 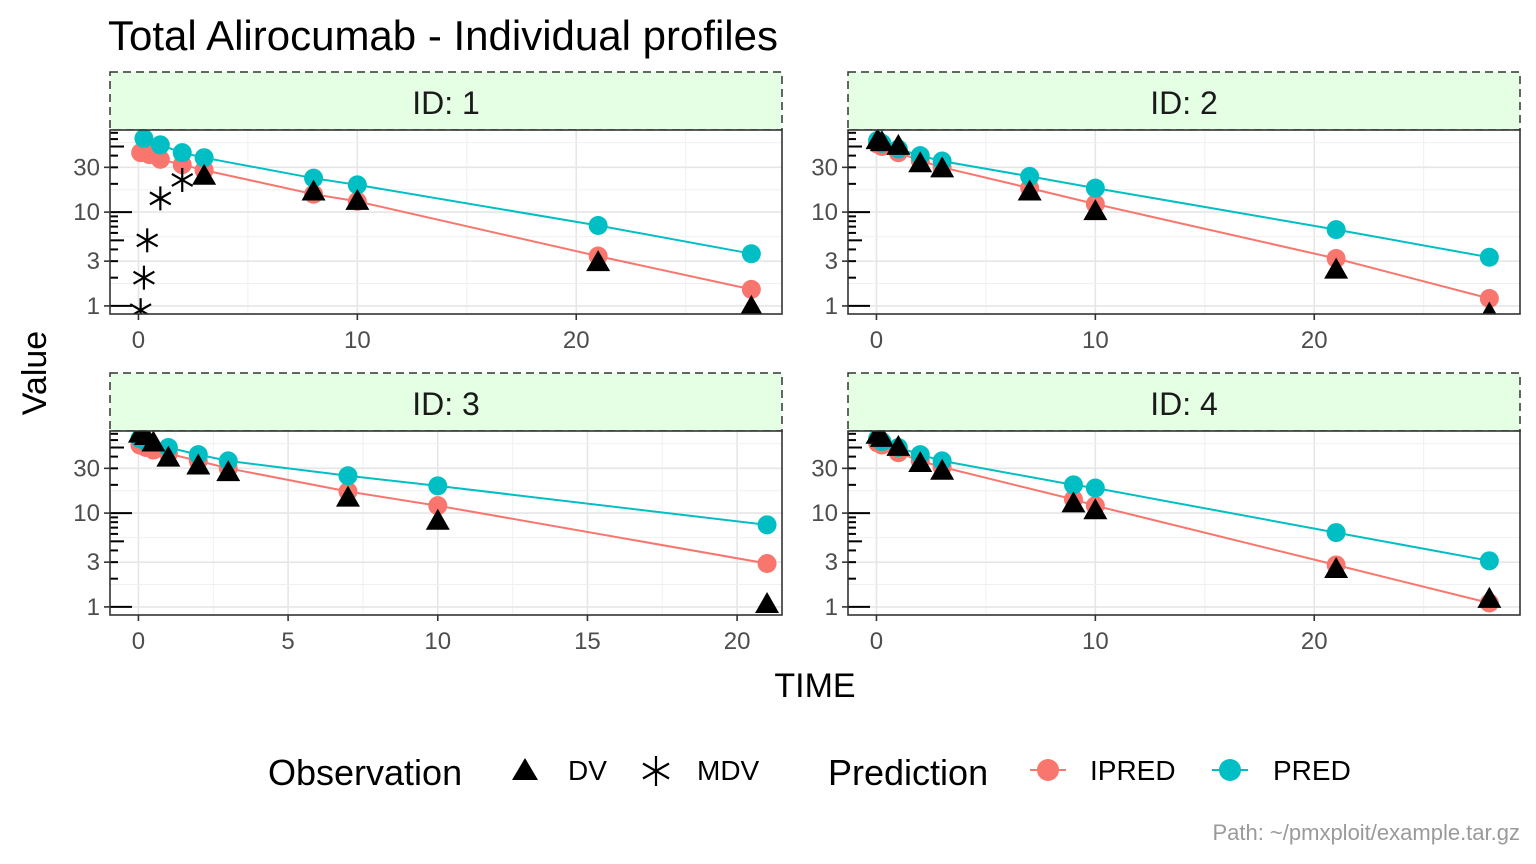 What do you see at coordinates (365, 772) in the screenshot?
I see `legend-title-observation: Observation` at bounding box center [365, 772].